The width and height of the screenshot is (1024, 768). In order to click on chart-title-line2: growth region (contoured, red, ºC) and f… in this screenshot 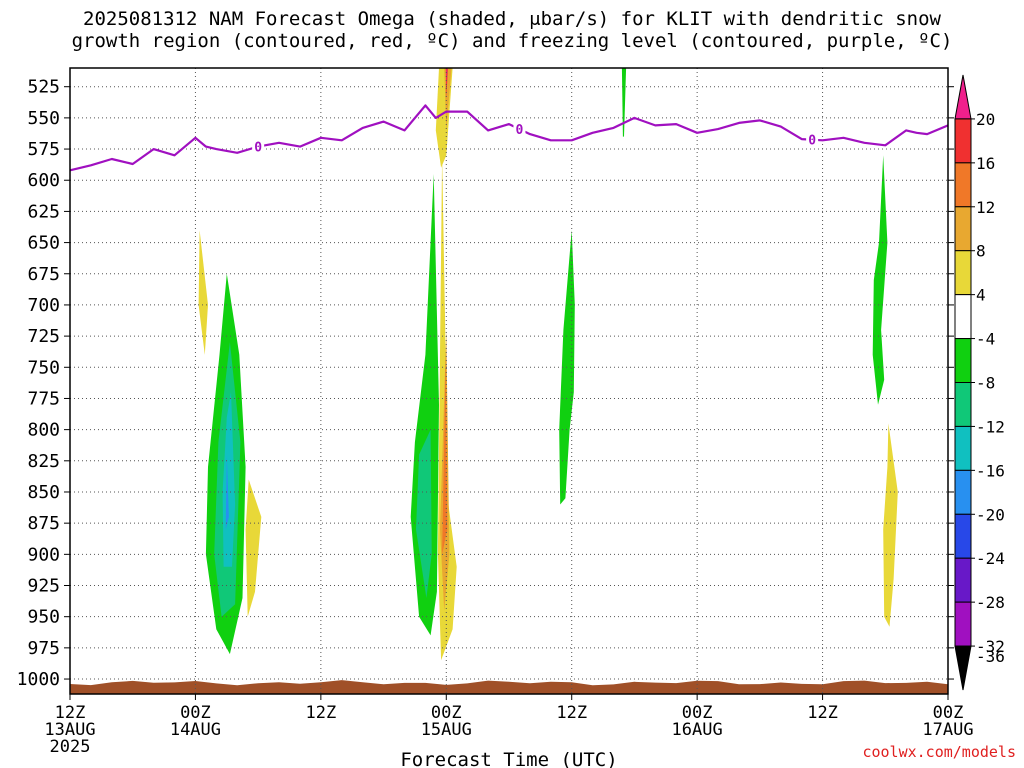, I will do `click(512, 41)`.